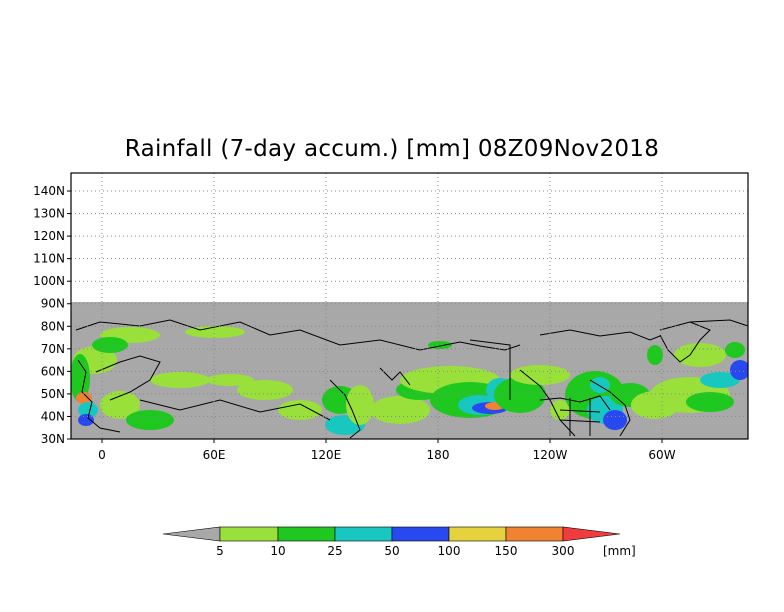  I want to click on lat-tick-label: 100N, so click(49, 281).